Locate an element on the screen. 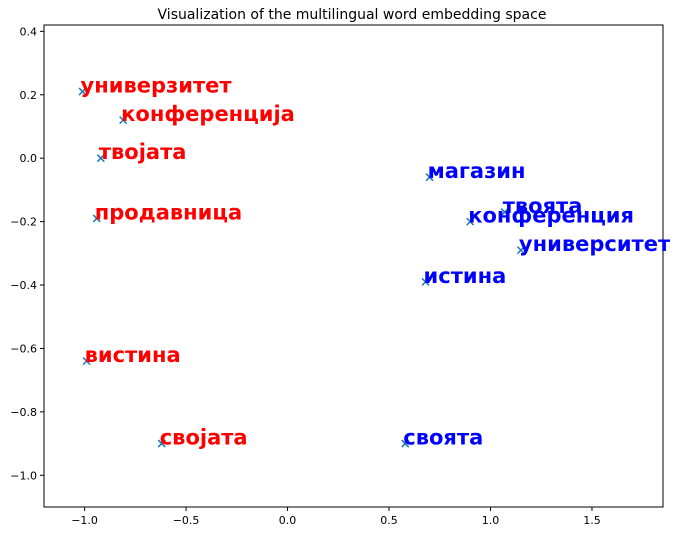  y-tick-label: −0.6 is located at coordinates (23, 348).